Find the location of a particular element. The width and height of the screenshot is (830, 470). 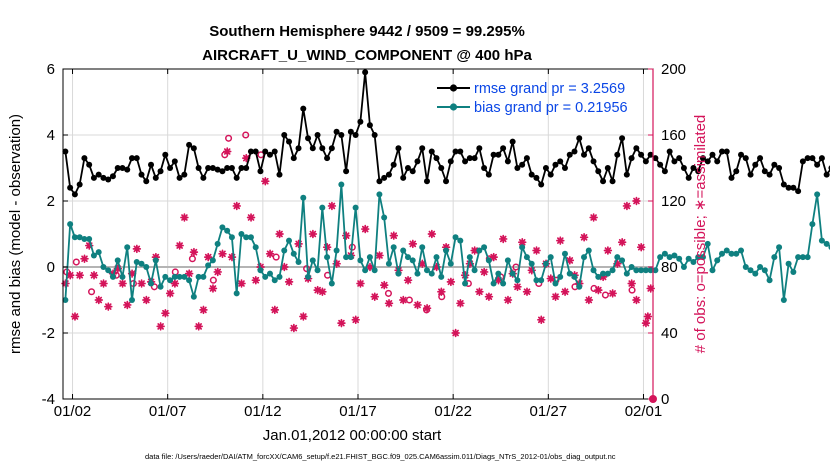

x-tick-label: 01/17 is located at coordinates (358, 411).